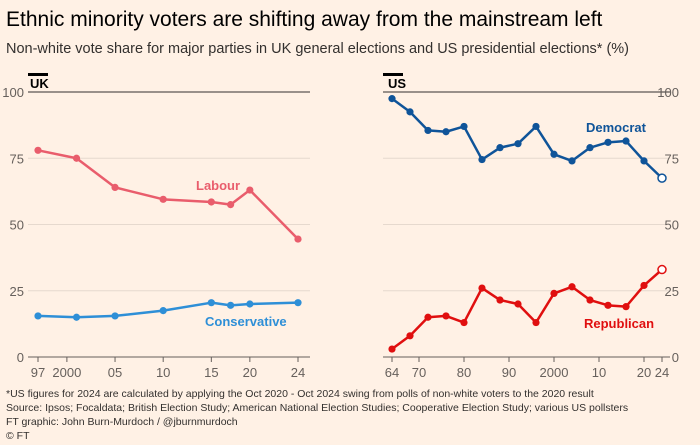 The height and width of the screenshot is (445, 700). What do you see at coordinates (246, 321) in the screenshot?
I see `conservative-label: Conservative` at bounding box center [246, 321].